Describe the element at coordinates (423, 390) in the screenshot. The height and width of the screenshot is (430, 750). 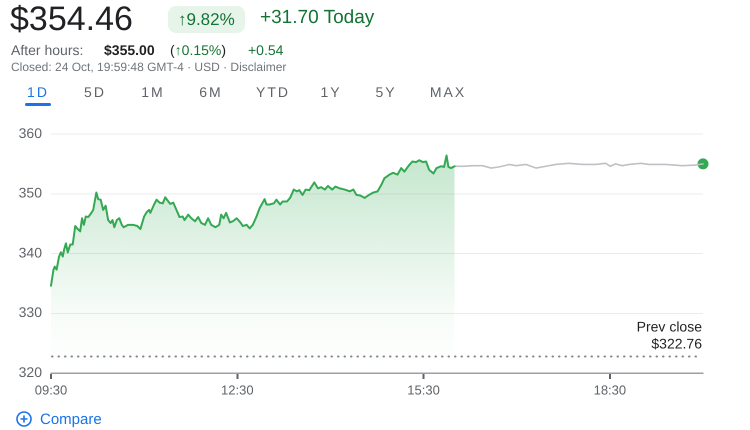
I see `x-tick-label: 15:30` at that location.